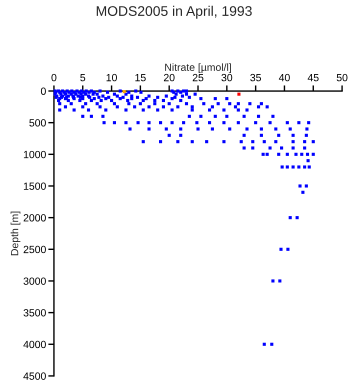 The image size is (348, 384). What do you see at coordinates (37, 123) in the screenshot?
I see `y-tick-label: 500` at bounding box center [37, 123].